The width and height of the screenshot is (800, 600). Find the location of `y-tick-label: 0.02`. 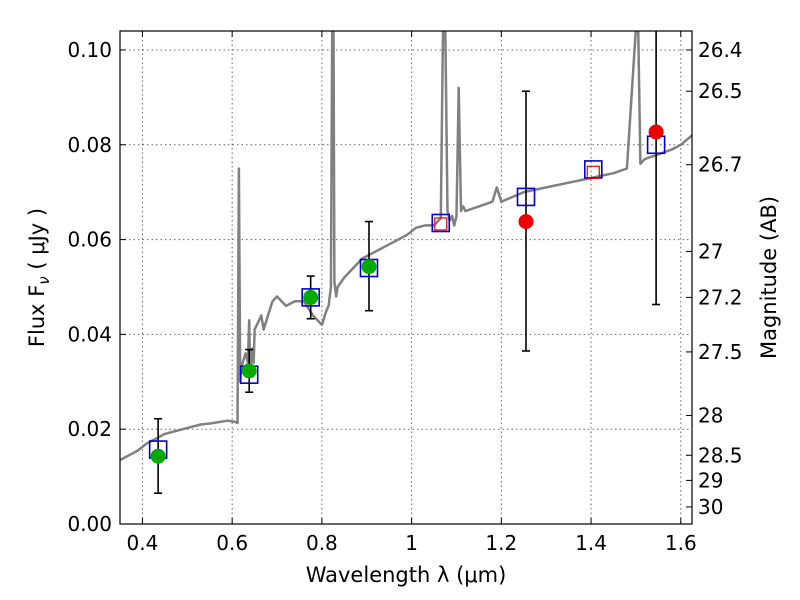

y-tick-label: 0.02 is located at coordinates (89, 429).